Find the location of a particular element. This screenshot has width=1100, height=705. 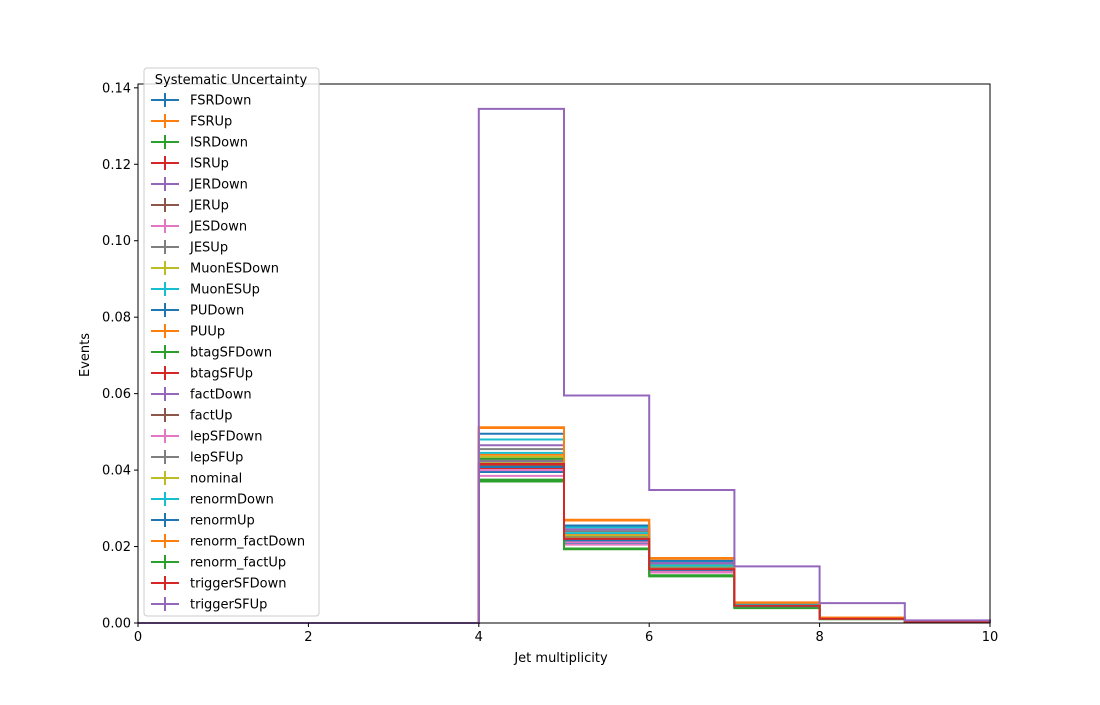

legend-label: lepSFUp is located at coordinates (216, 458).